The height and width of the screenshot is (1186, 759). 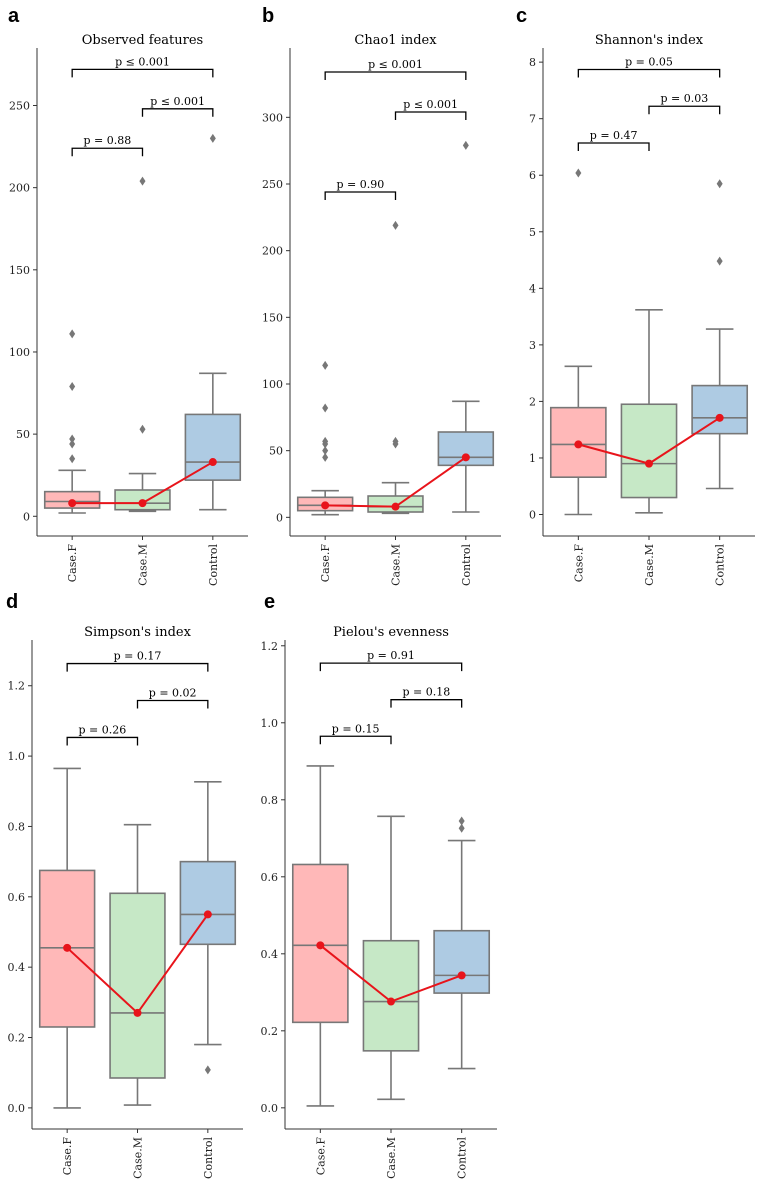 What do you see at coordinates (521, 16) in the screenshot?
I see `panel-letter: c` at bounding box center [521, 16].